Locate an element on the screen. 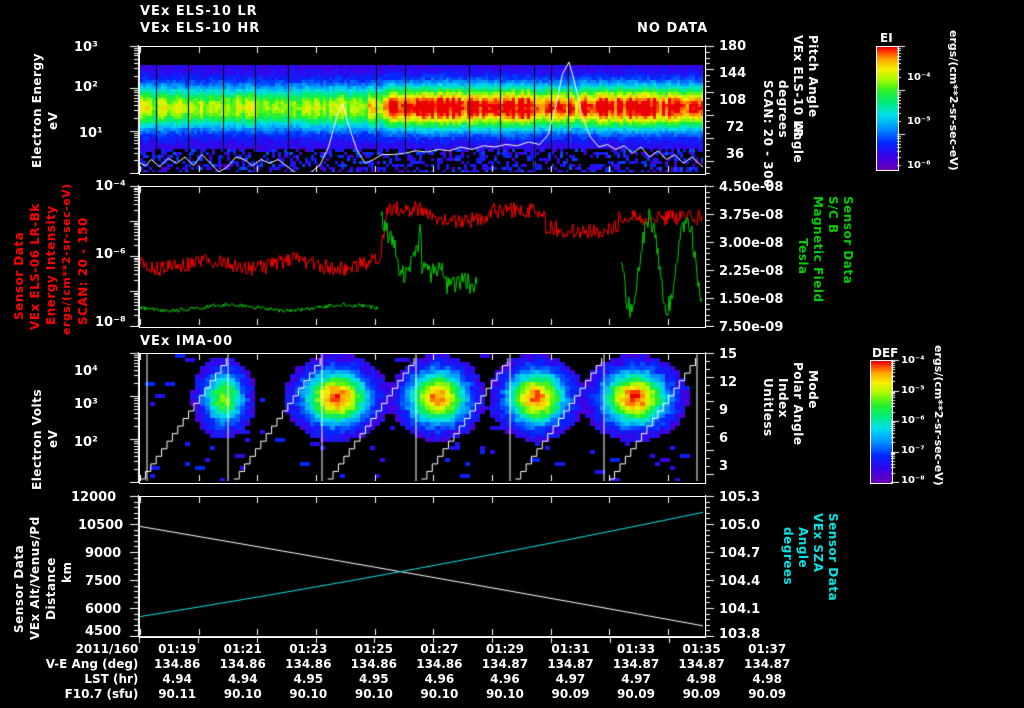 The image size is (1024, 708). panel4-line-canvas is located at coordinates (421, 566).